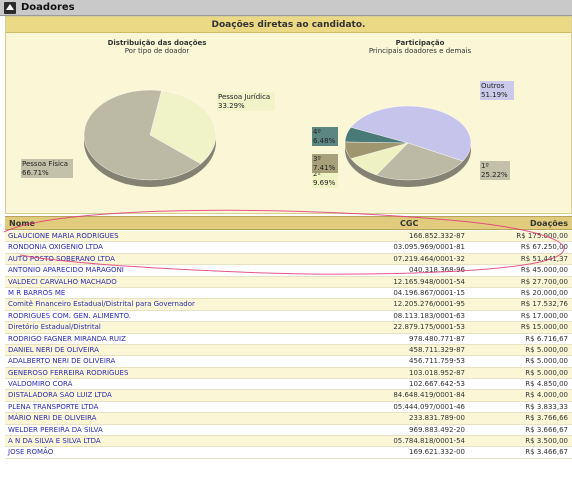  What do you see at coordinates (546, 338) in the screenshot?
I see `donor-value: R$ 6.716,67` at bounding box center [546, 338].